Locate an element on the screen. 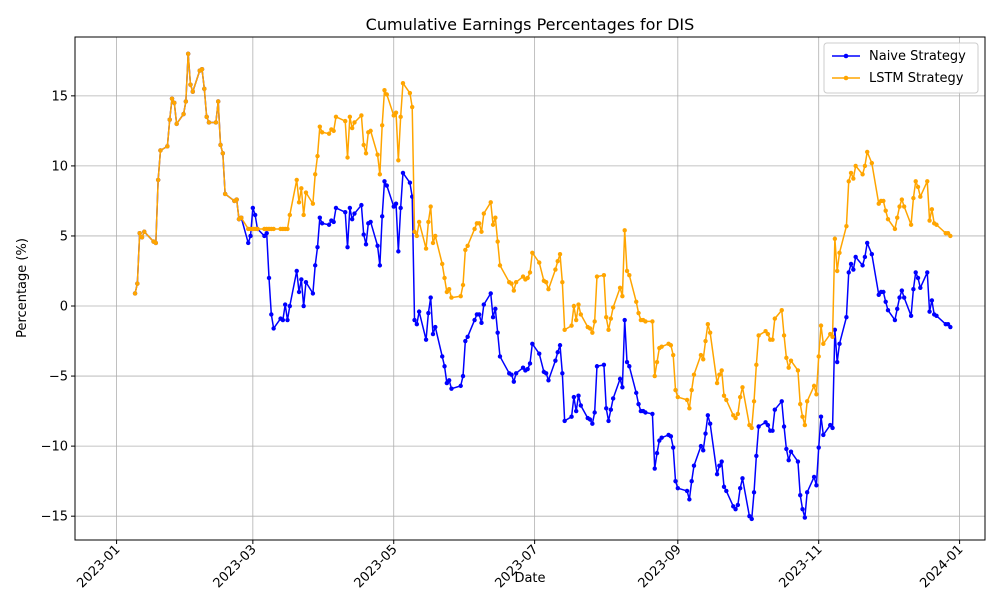 This screenshot has width=1000, height=600. chart-title: Cumulative Earnings Percentages for DIS is located at coordinates (530, 24).